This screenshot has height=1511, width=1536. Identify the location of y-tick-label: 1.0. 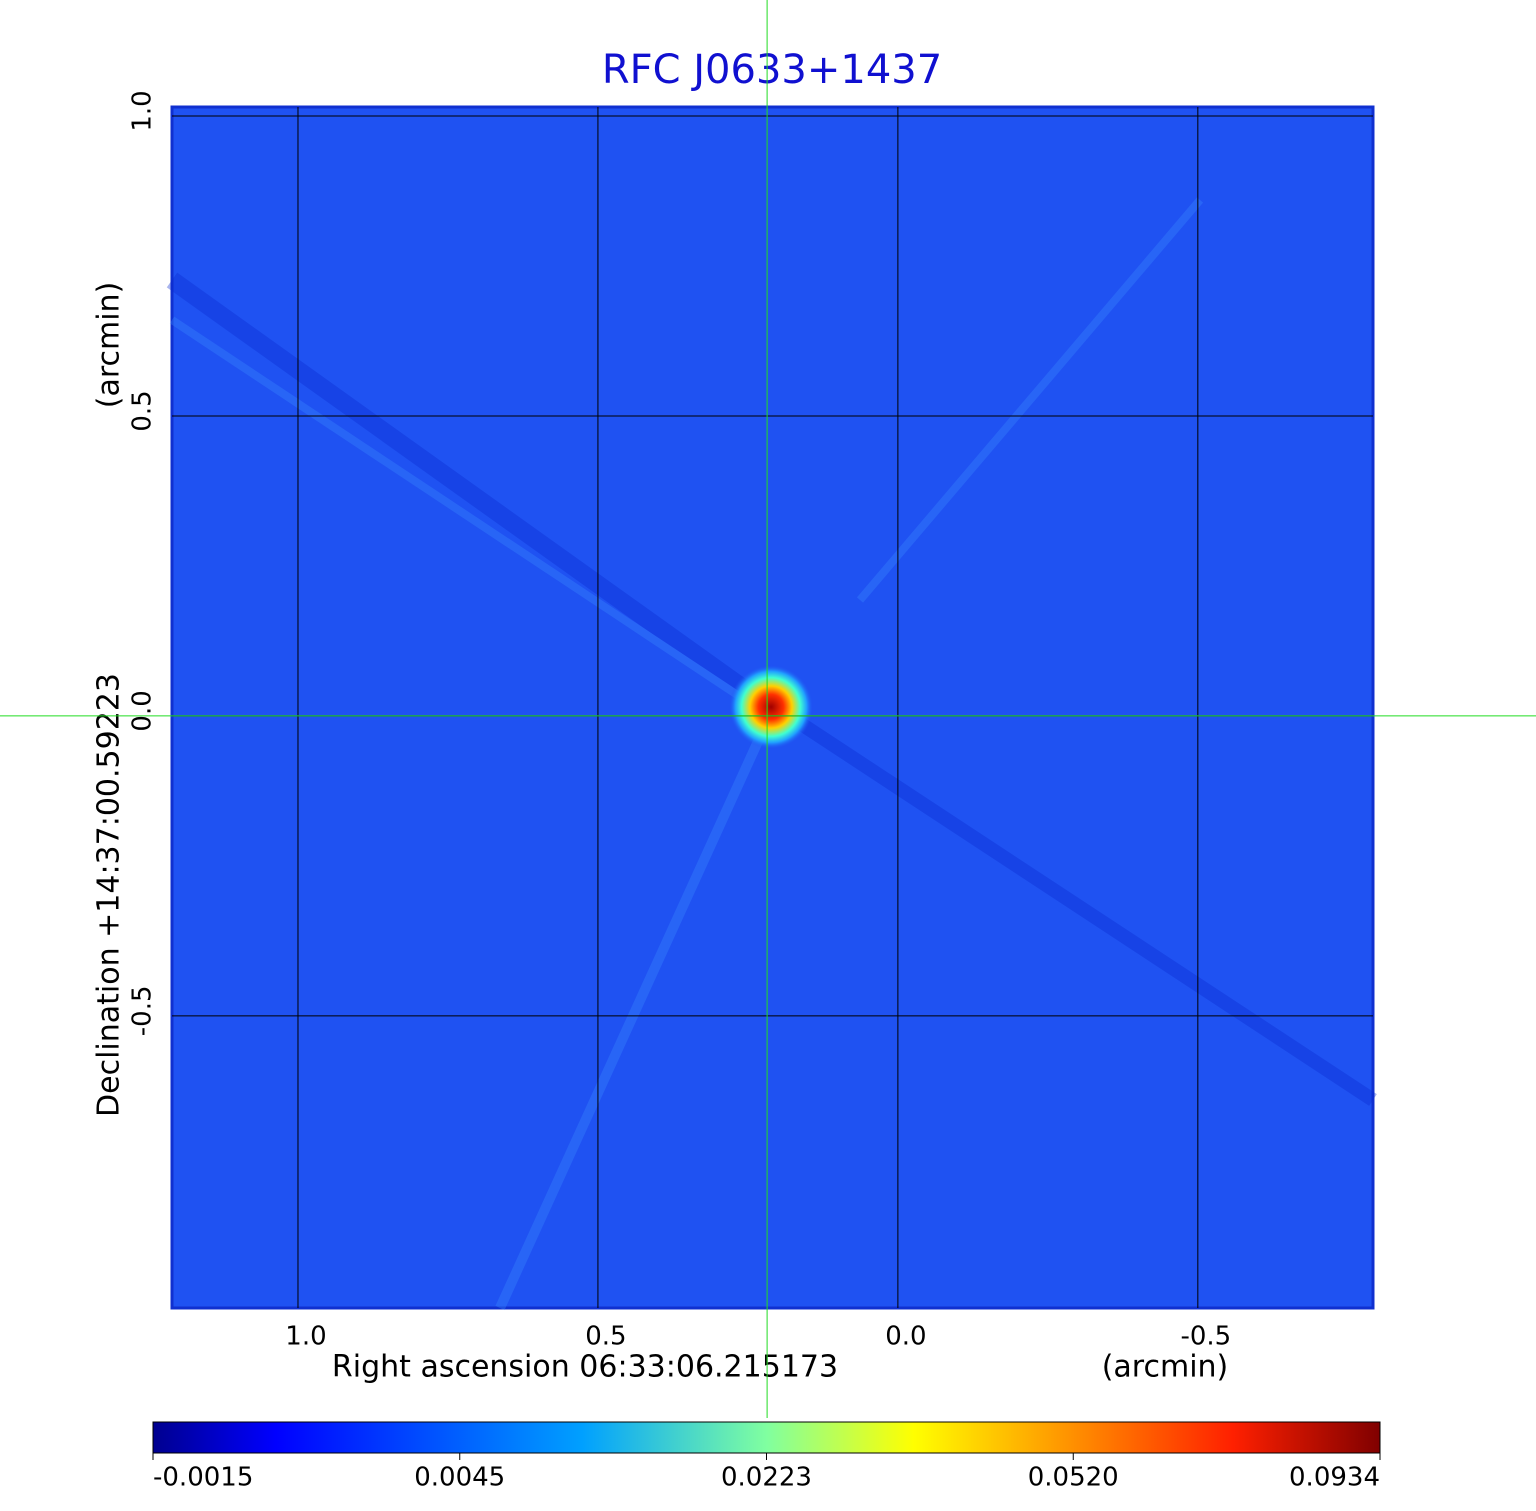
(143, 110).